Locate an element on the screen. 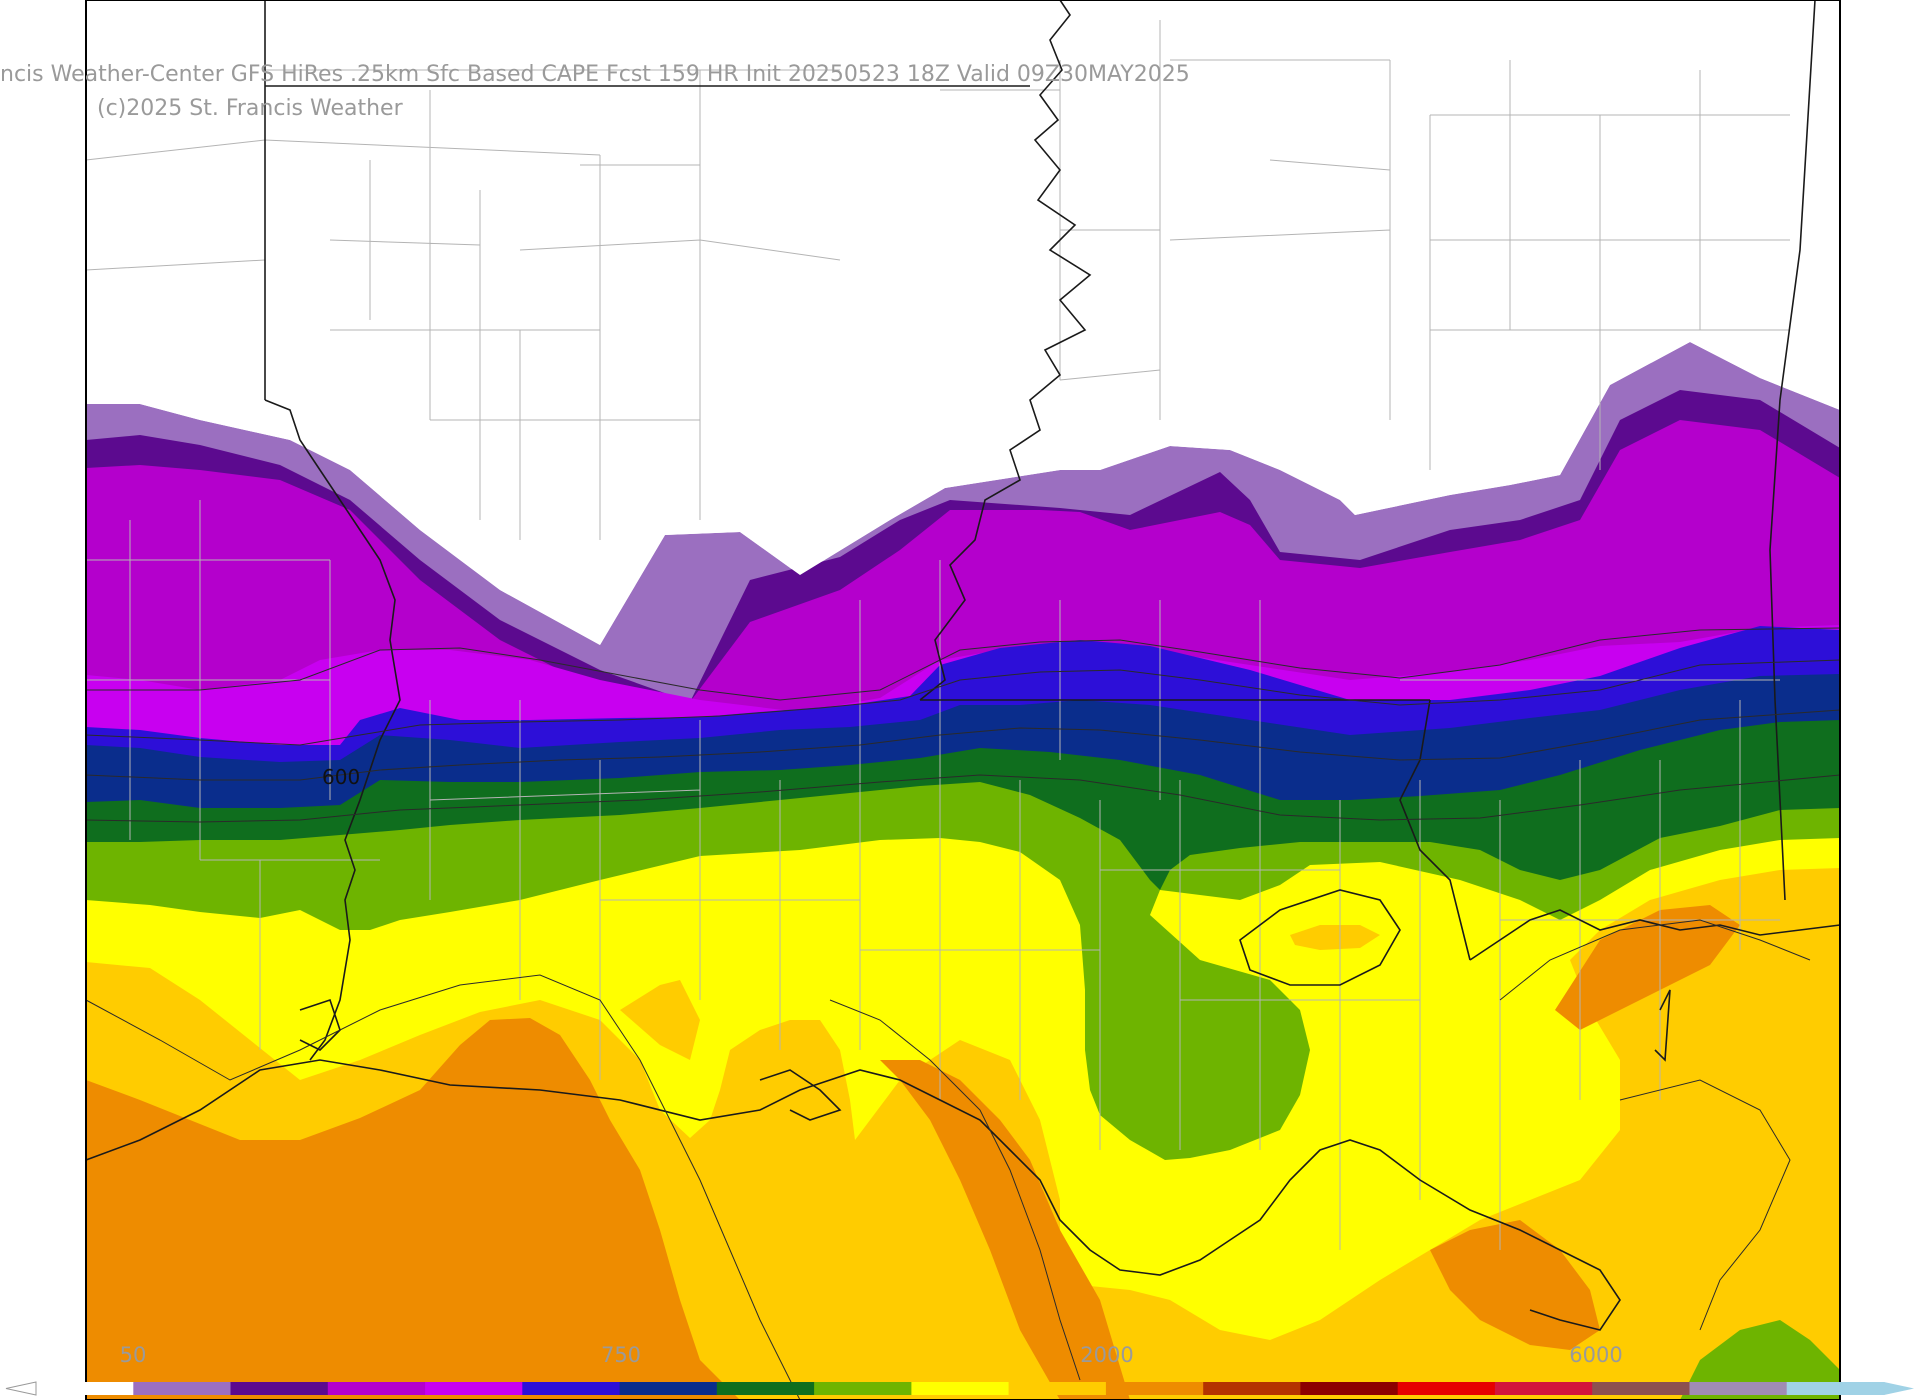 This screenshot has height=1400, width=1920. map-copyright: (c)2025 St. Francis Weather is located at coordinates (250, 108).